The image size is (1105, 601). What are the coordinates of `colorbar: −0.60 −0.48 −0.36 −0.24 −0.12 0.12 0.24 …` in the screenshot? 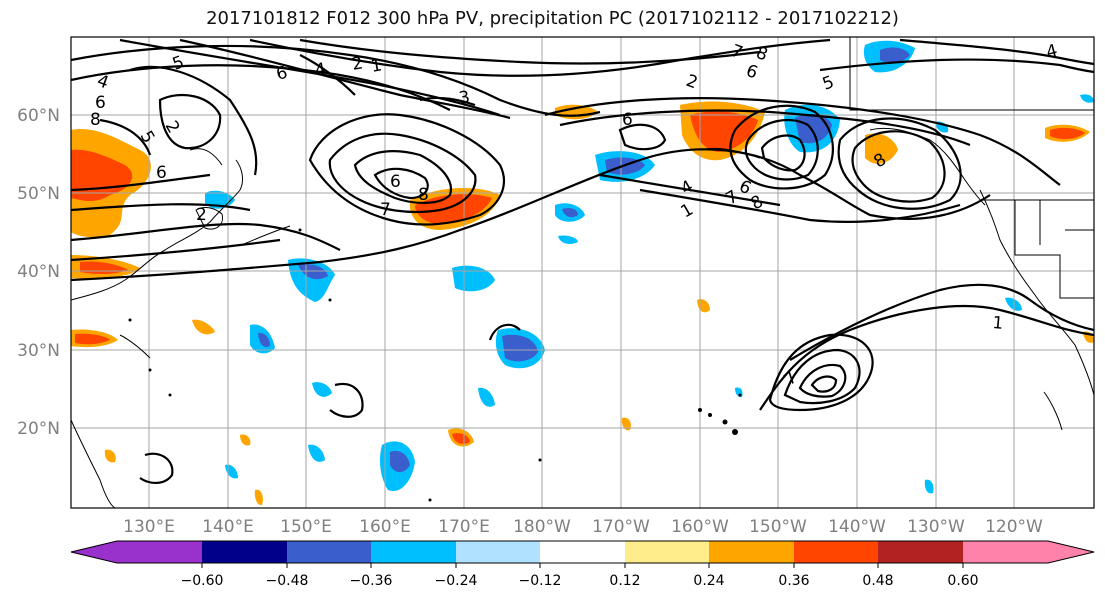 It's located at (582, 564).